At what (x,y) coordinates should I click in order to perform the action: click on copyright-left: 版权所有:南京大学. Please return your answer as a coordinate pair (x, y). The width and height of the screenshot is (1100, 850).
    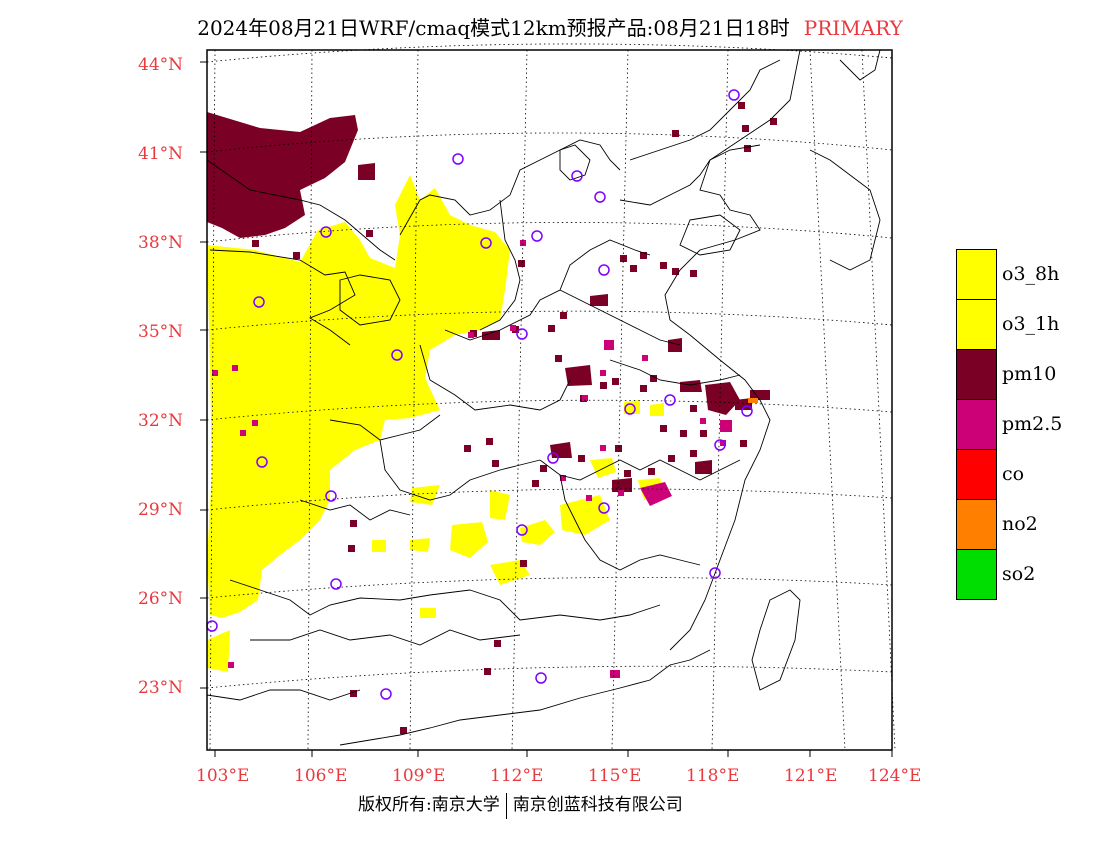
    Looking at the image, I should click on (429, 805).